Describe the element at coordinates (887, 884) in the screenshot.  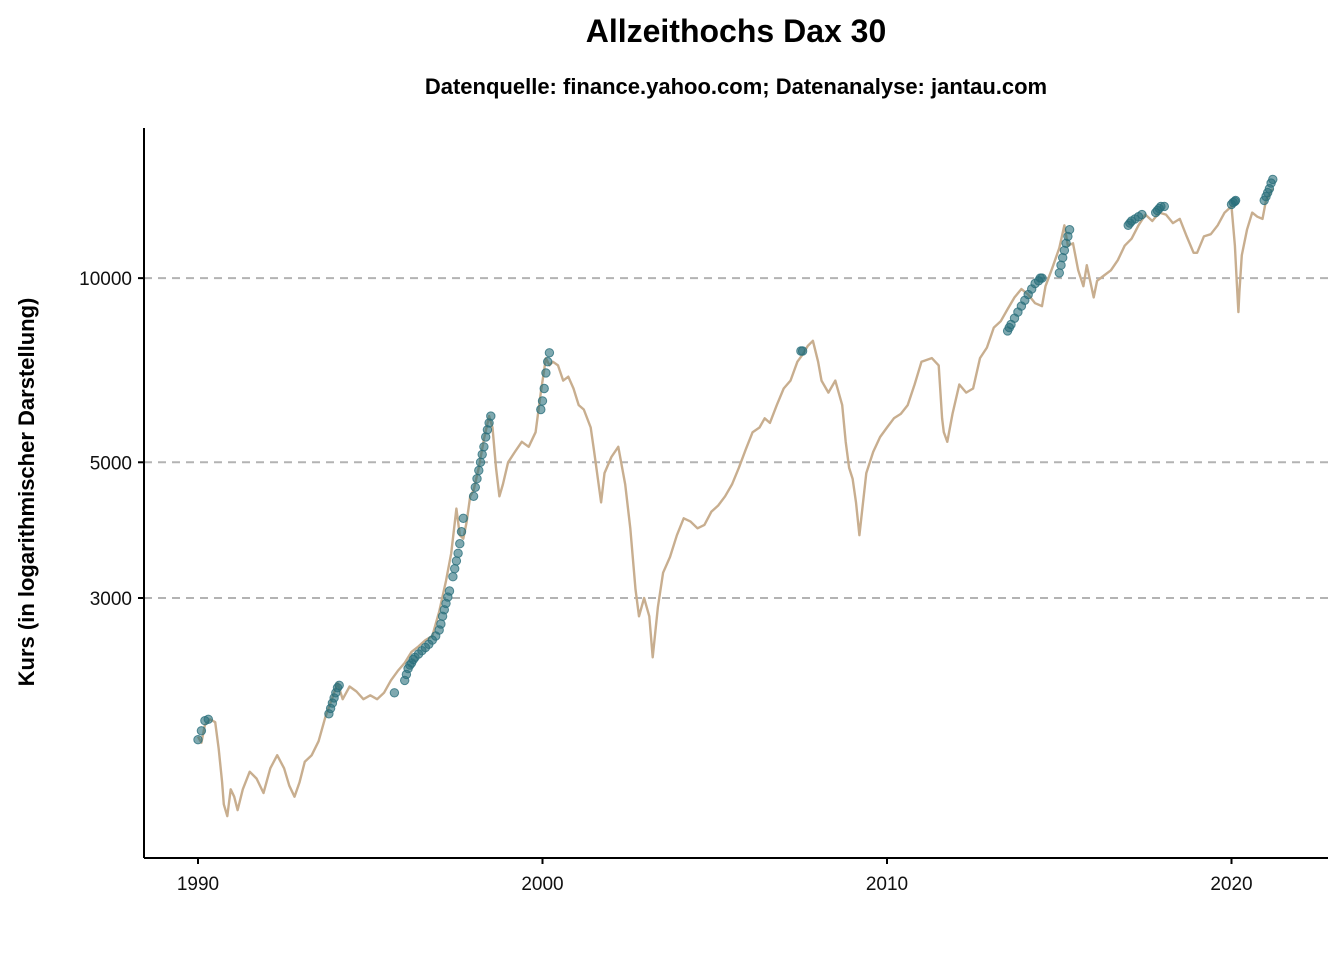
I see `x-tick-label: 2010` at that location.